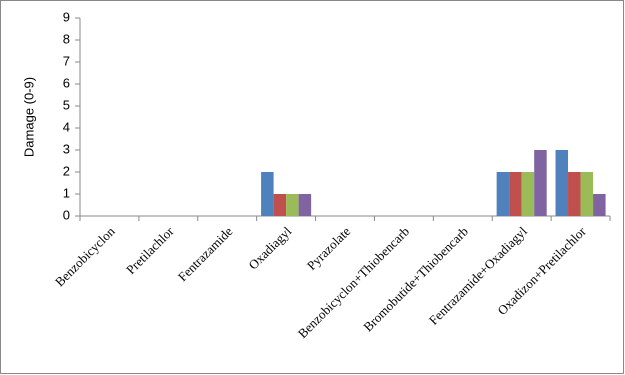  What do you see at coordinates (66, 38) in the screenshot?
I see `y-tick-label: 8` at bounding box center [66, 38].